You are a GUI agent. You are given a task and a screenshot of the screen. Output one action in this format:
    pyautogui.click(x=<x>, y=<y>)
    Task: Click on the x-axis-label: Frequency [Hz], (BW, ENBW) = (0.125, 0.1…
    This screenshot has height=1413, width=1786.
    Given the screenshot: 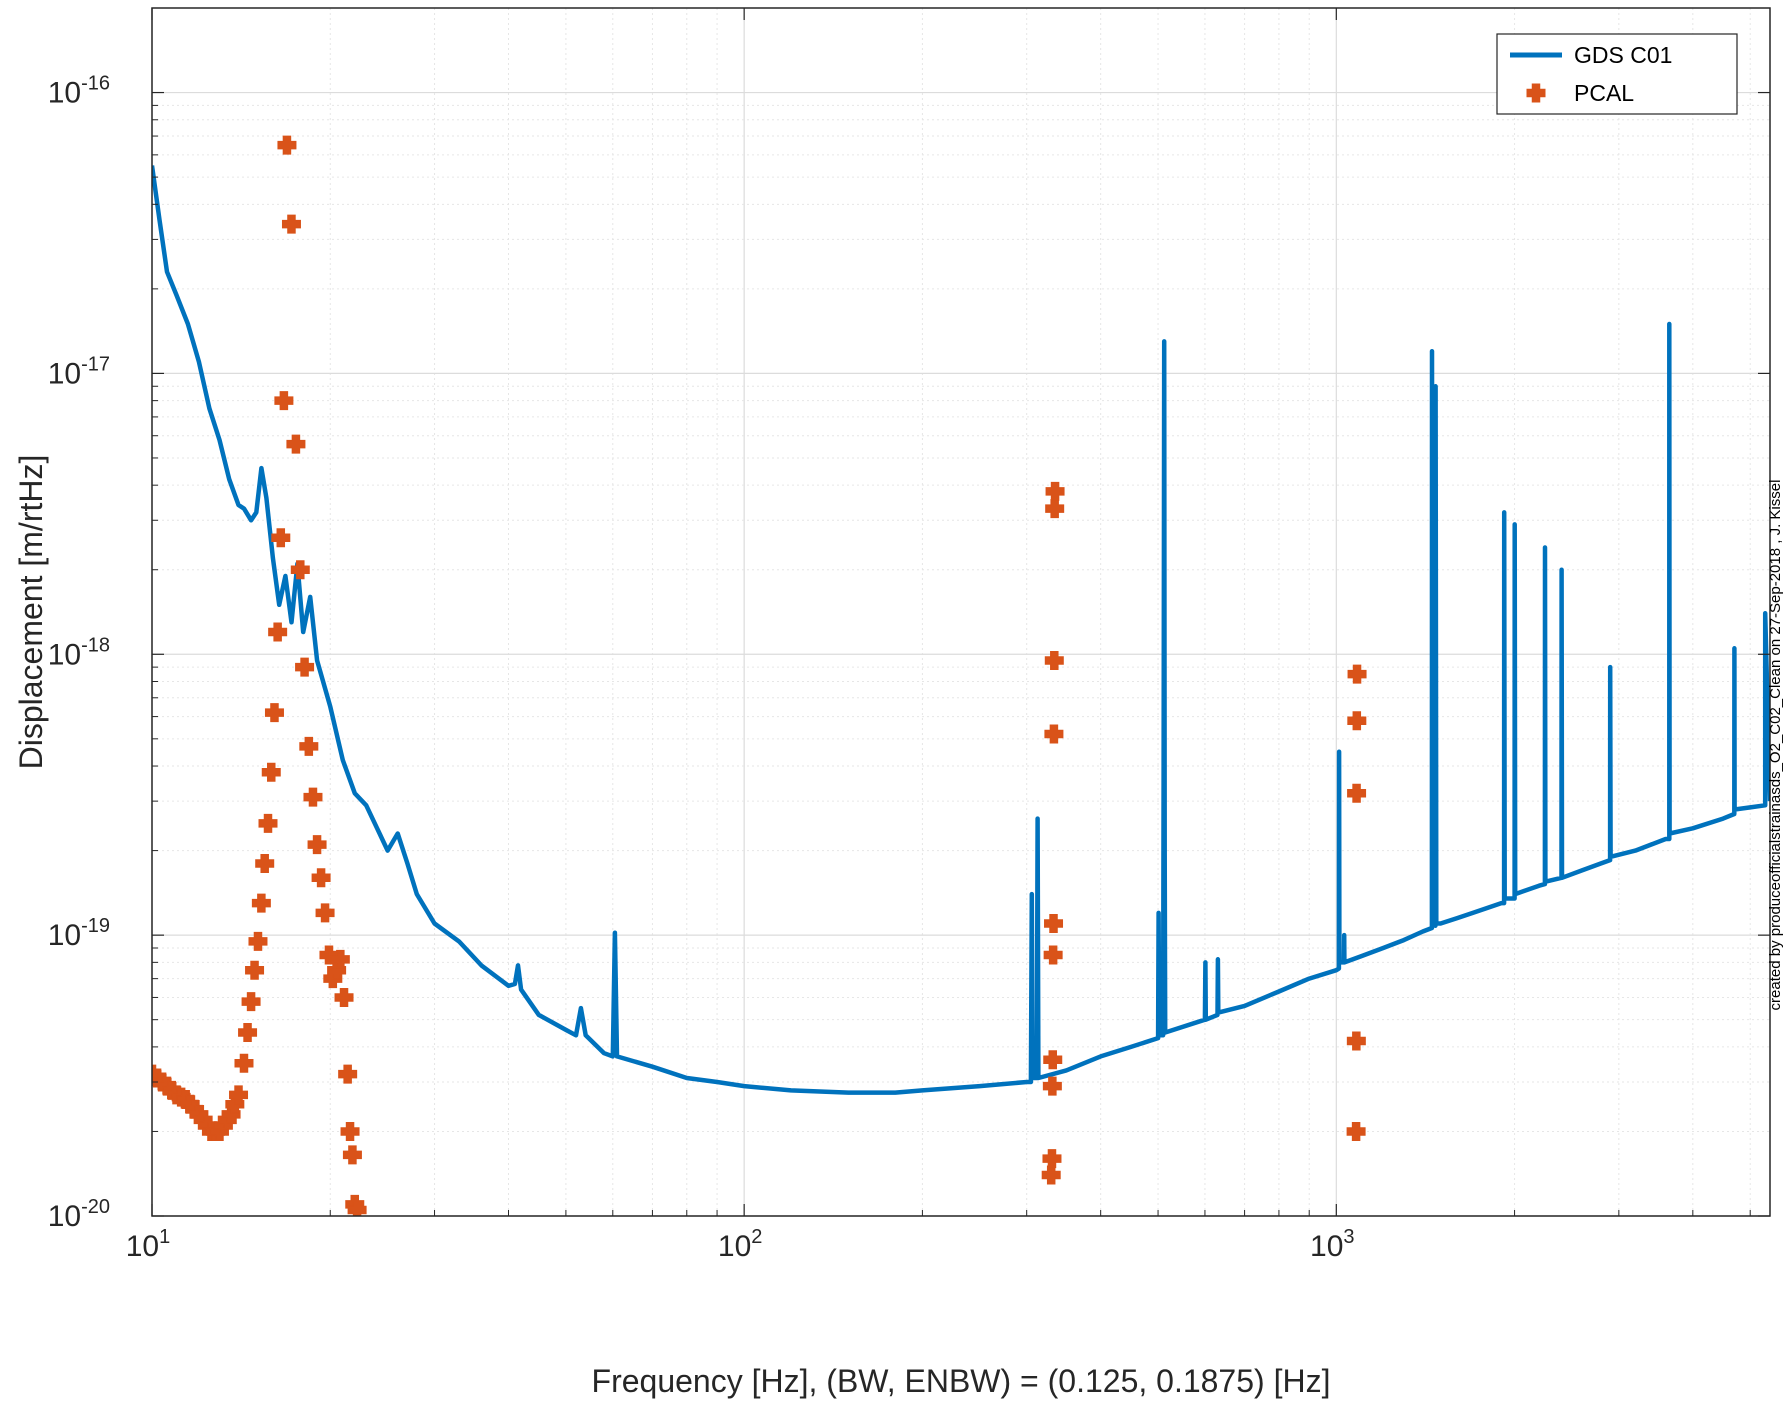 What is the action you would take?
    pyautogui.click(x=961, y=1381)
    